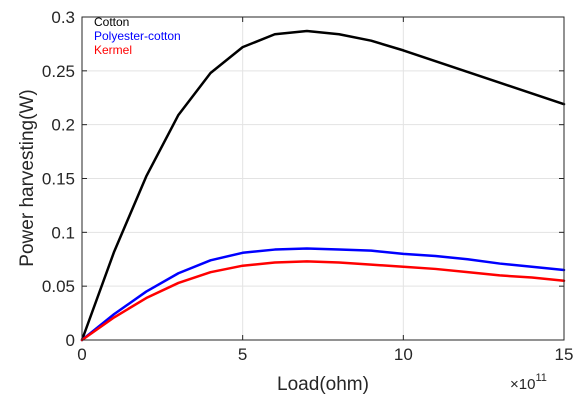 Image resolution: width=575 pixels, height=399 pixels. Describe the element at coordinates (27, 177) in the screenshot. I see `y-axis-label: Power harvesting(W)` at that location.